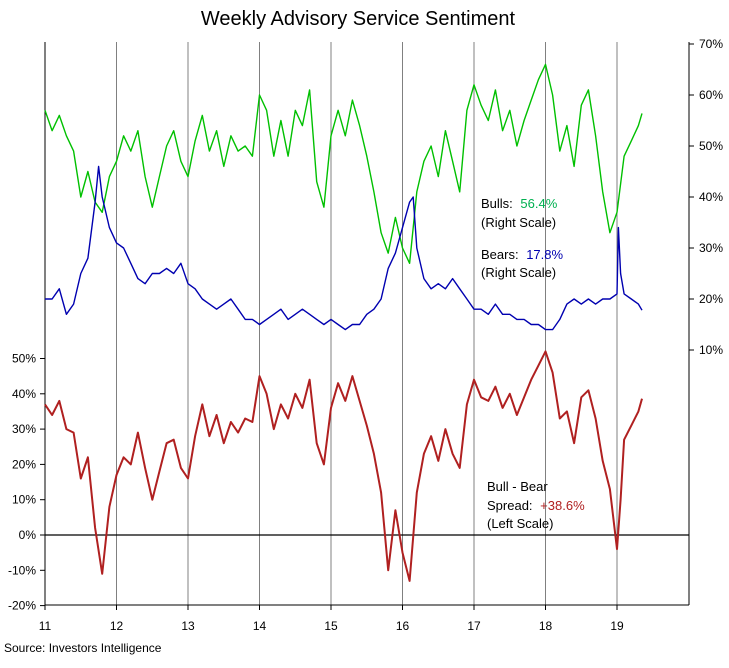  What do you see at coordinates (28, 535) in the screenshot?
I see `left-tick-label-0: 0%` at bounding box center [28, 535].